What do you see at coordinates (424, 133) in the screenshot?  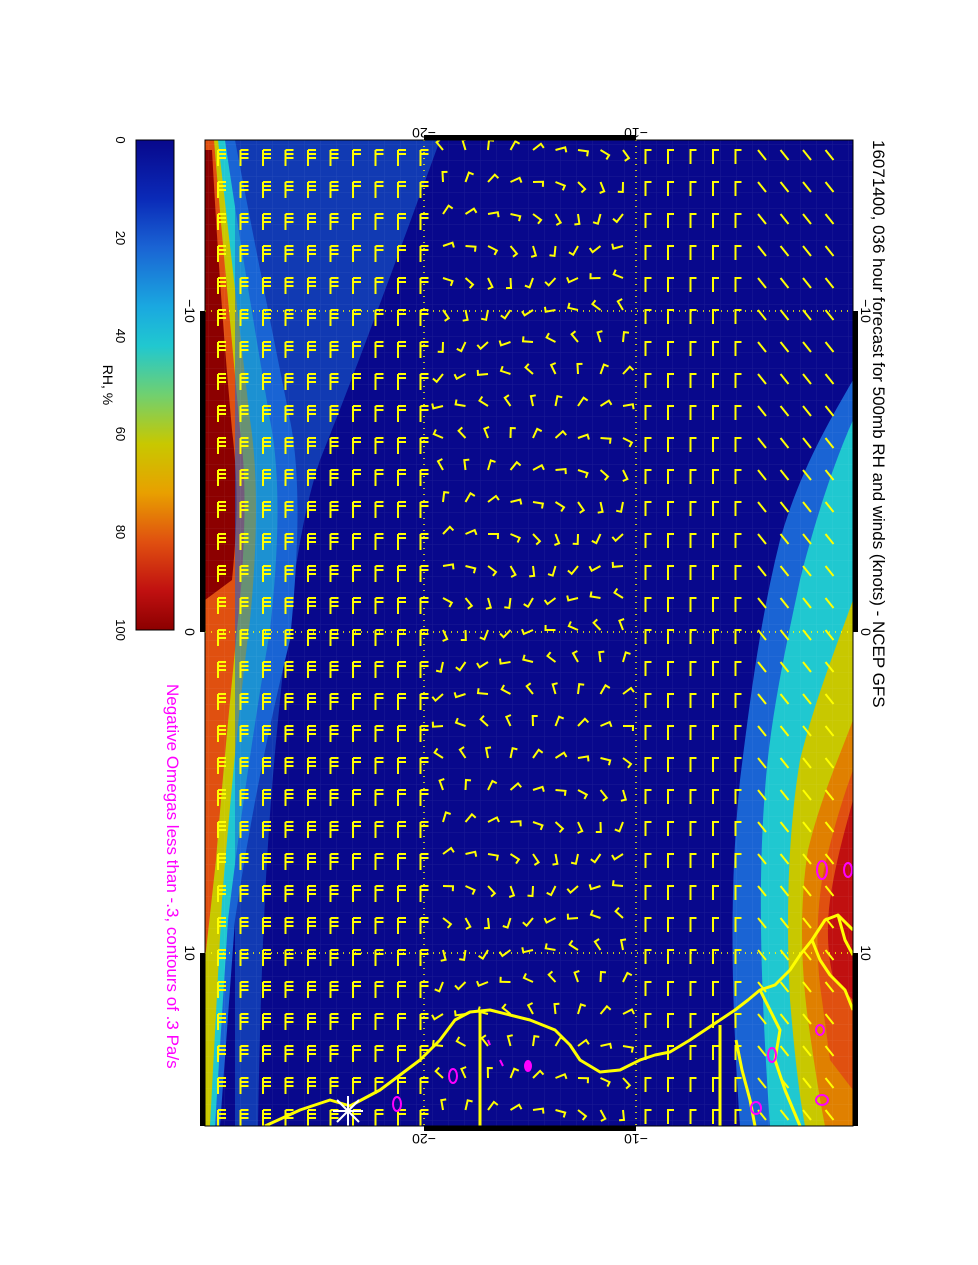 I see `top-tick-minus20: −20` at bounding box center [424, 133].